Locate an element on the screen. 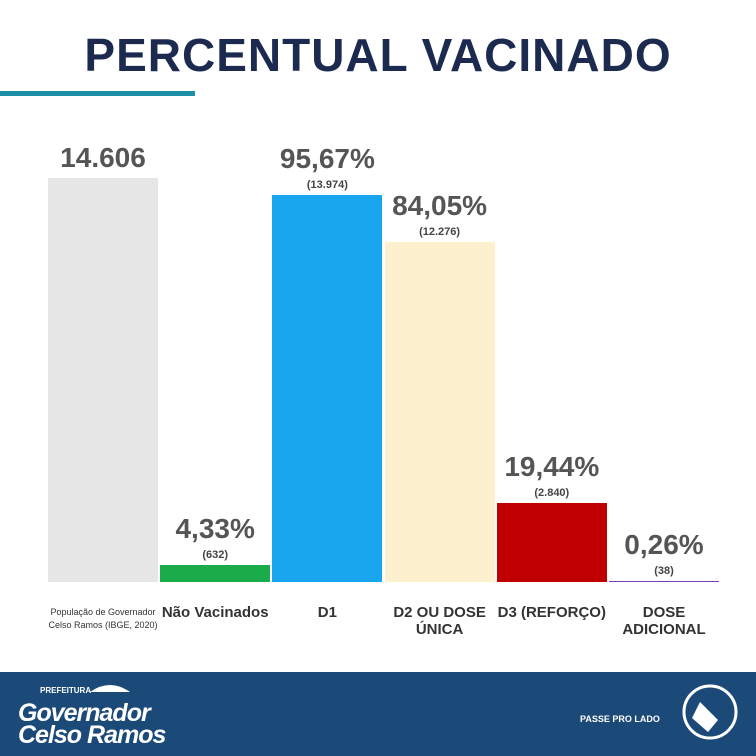 The height and width of the screenshot is (756, 756). footer is located at coordinates (378, 714).